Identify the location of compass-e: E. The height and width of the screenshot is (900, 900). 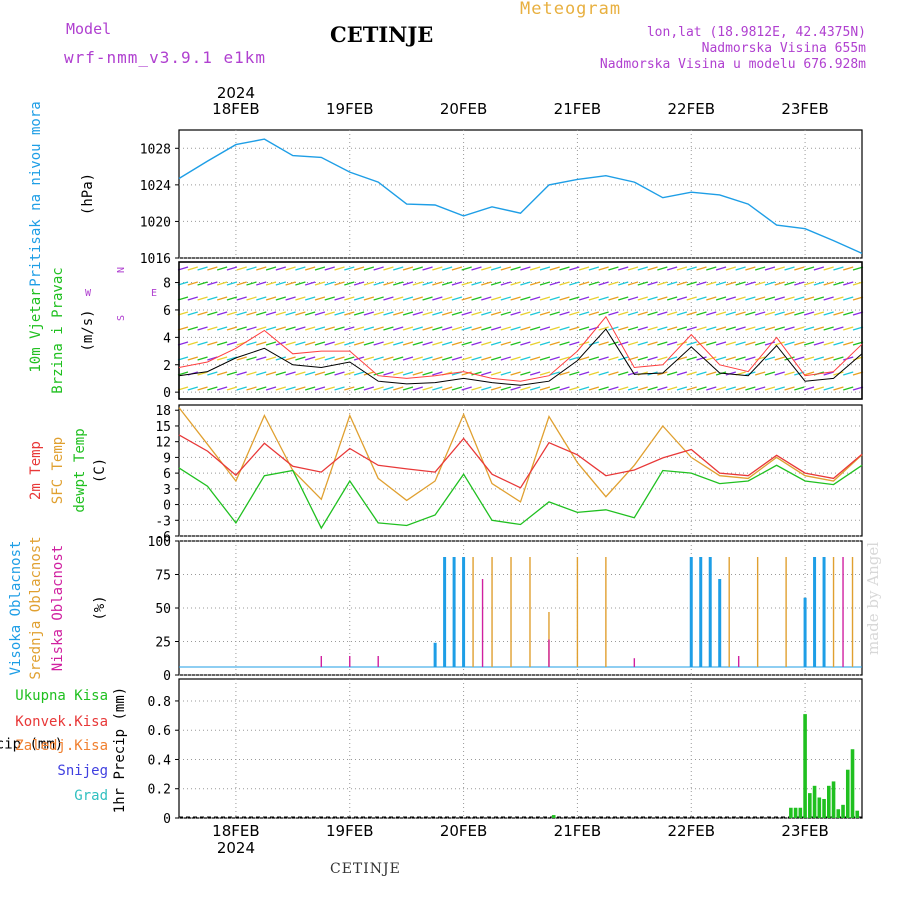
(154, 293).